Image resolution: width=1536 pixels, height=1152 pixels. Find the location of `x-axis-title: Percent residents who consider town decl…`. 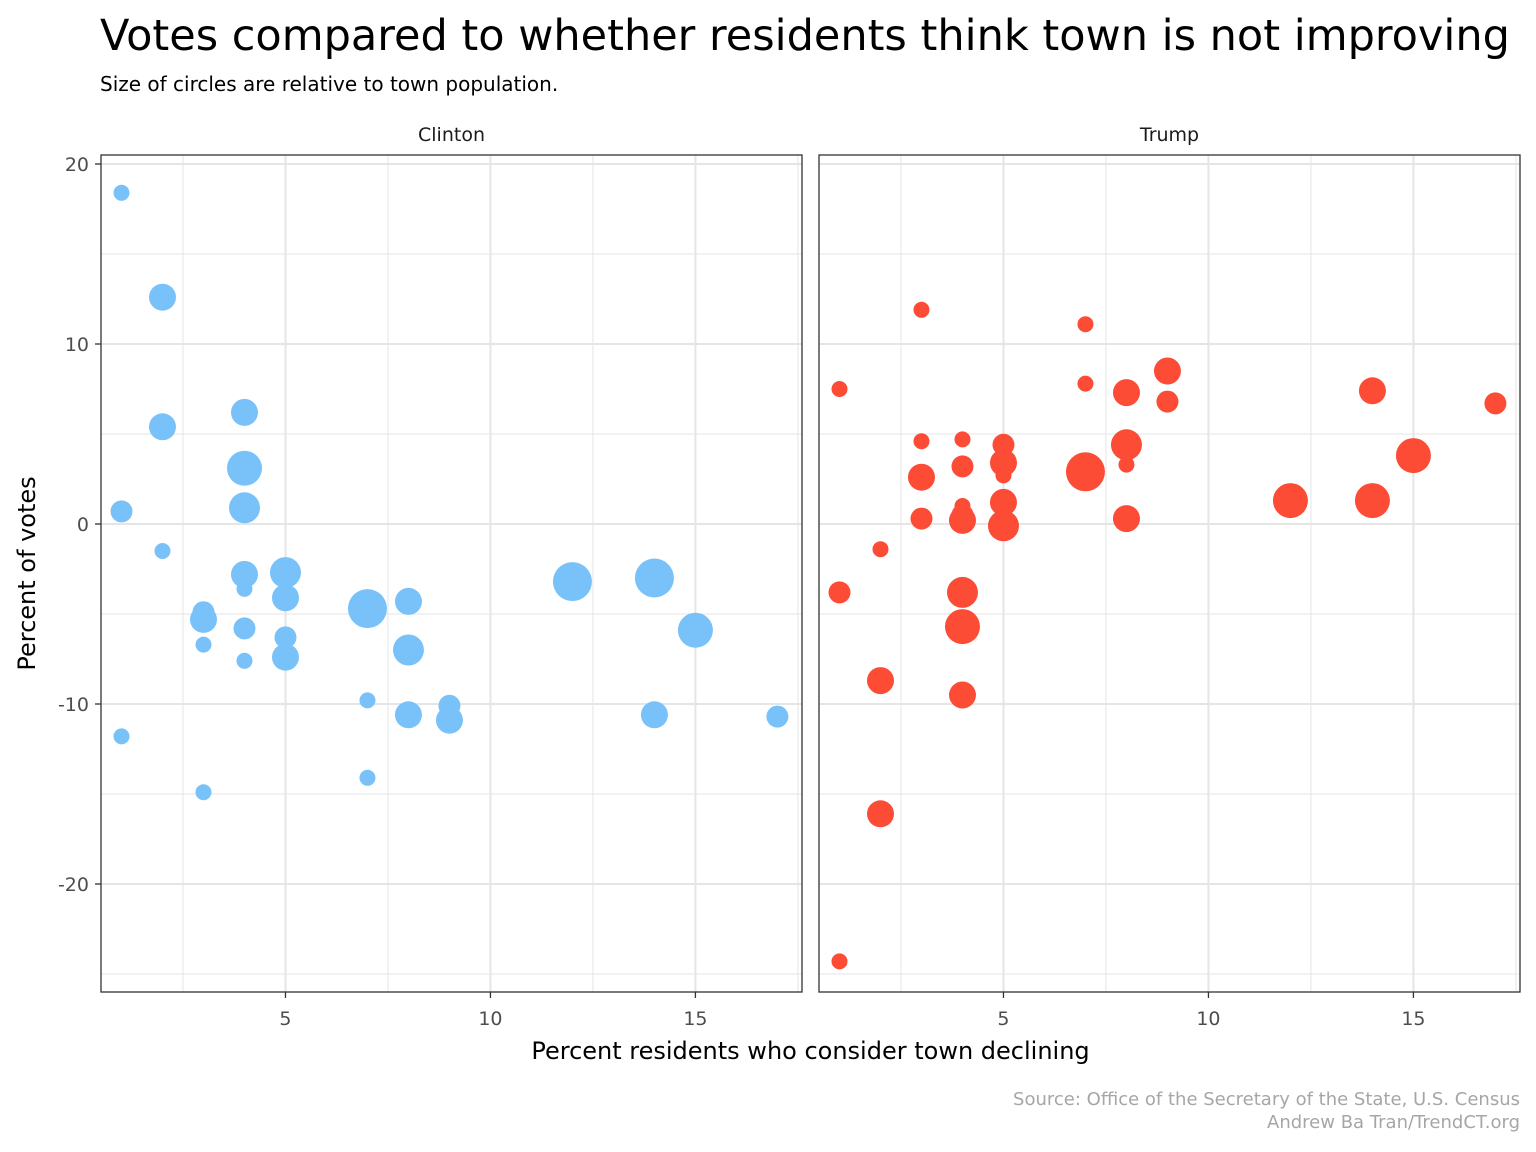

x-axis-title: Percent residents who consider town decl… is located at coordinates (810, 1051).